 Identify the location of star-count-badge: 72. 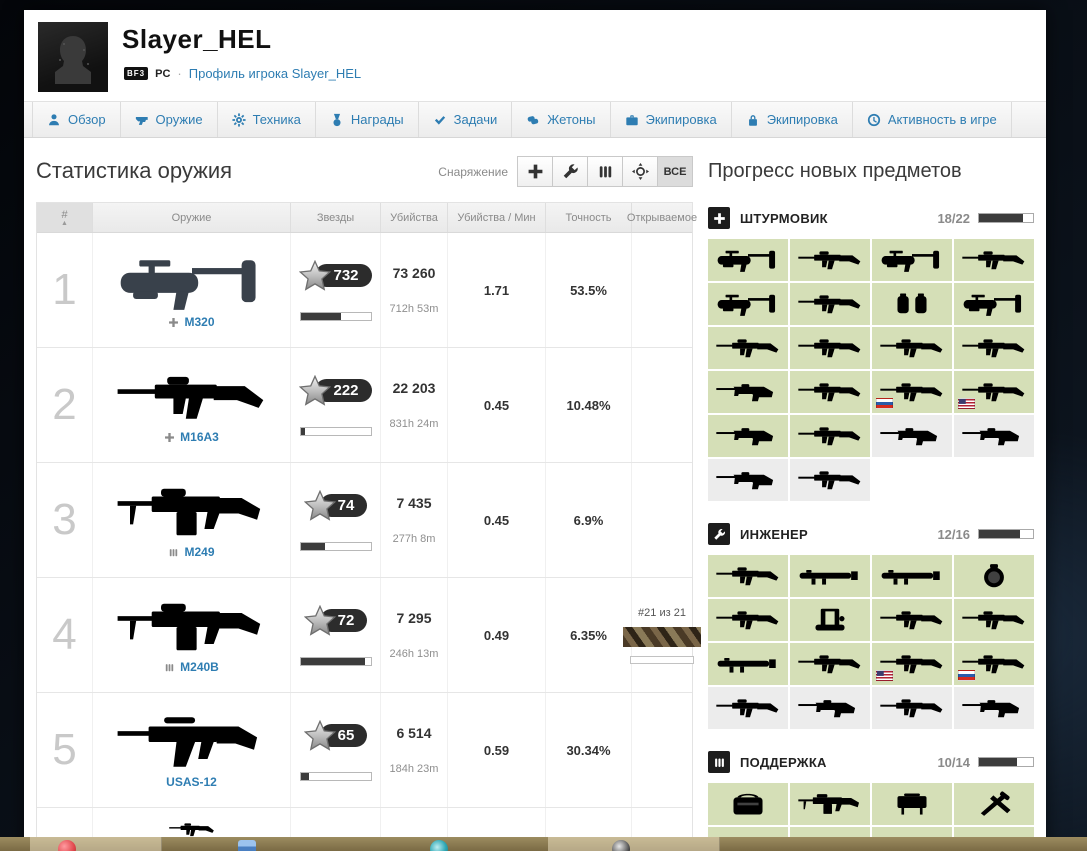
(343, 620).